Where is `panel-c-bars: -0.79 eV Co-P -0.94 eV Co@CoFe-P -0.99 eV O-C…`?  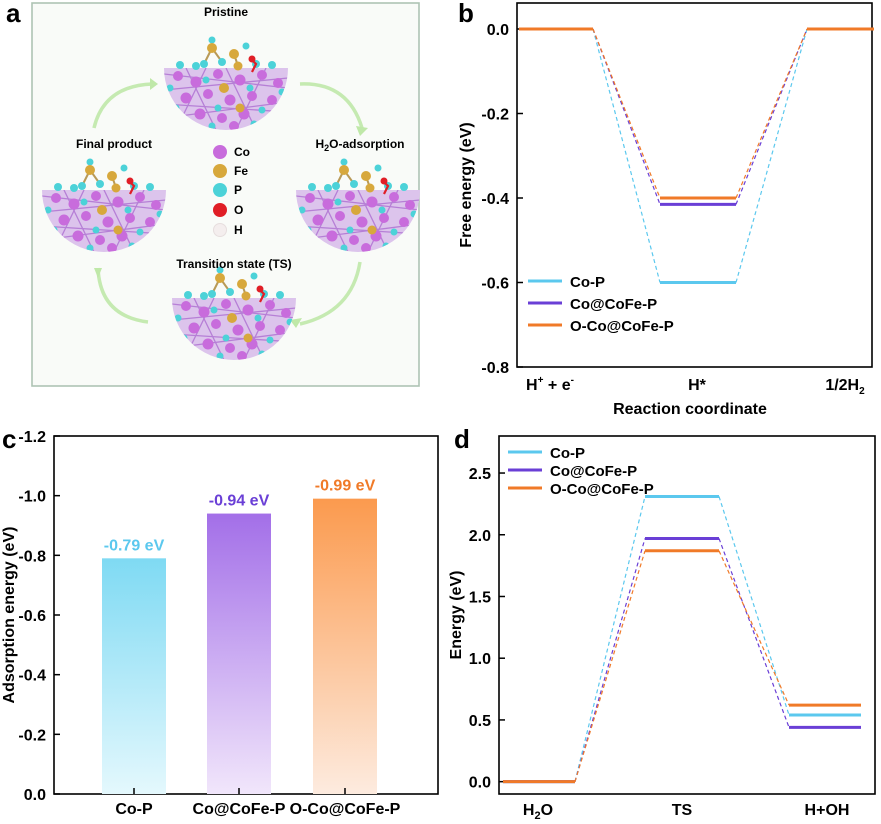 panel-c-bars: -0.79 eV Co-P -0.94 eV Co@CoFe-P -0.99 eV O-C… is located at coordinates (251, 648).